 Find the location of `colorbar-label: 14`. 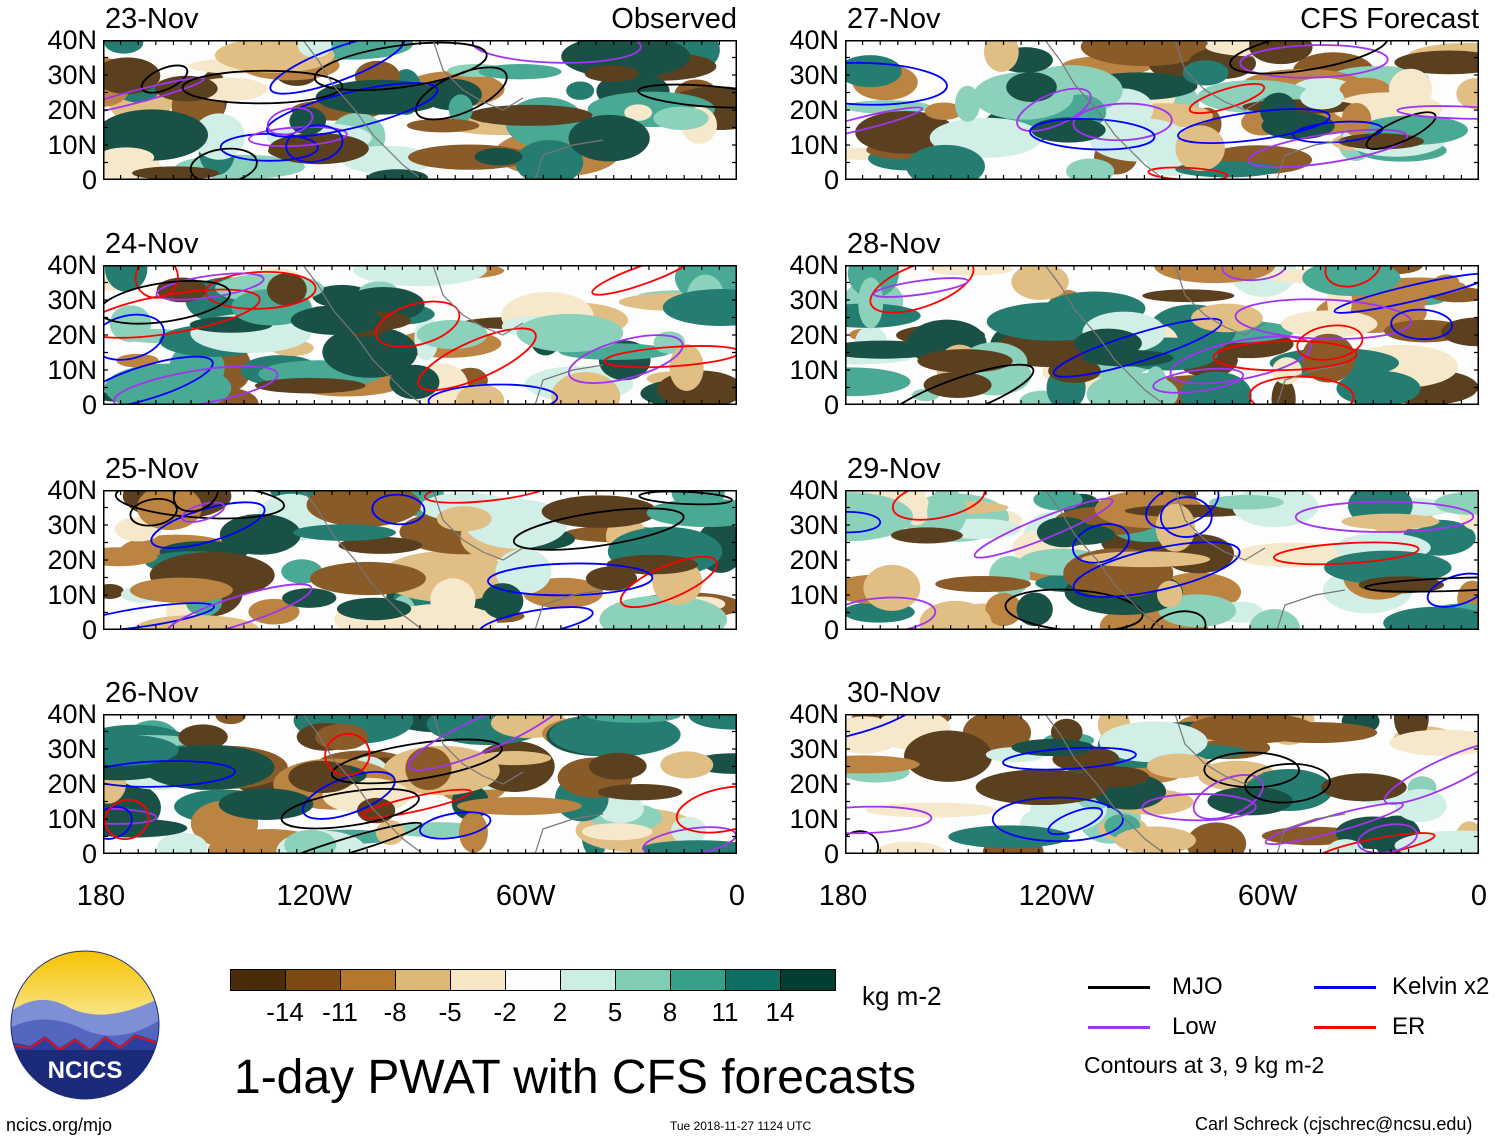

colorbar-label: 14 is located at coordinates (780, 1012).